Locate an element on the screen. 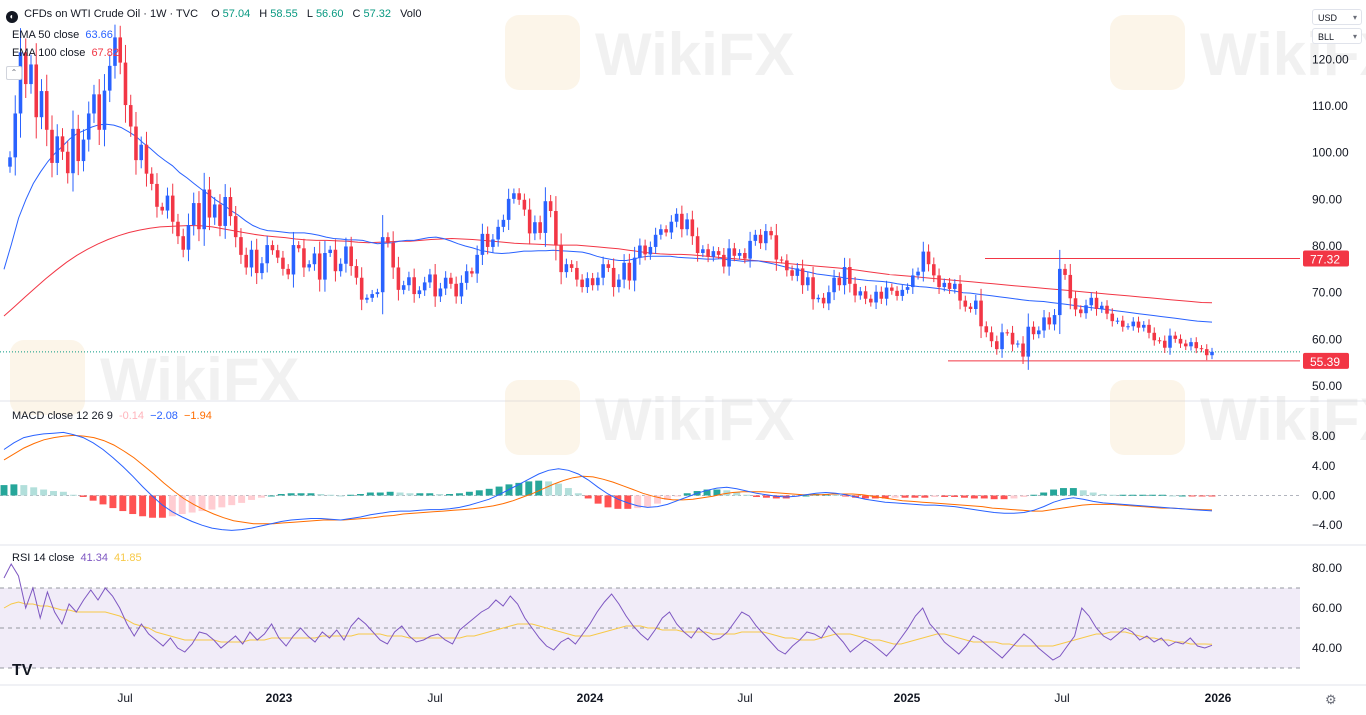  volume-readout: Vol0 is located at coordinates (411, 14).